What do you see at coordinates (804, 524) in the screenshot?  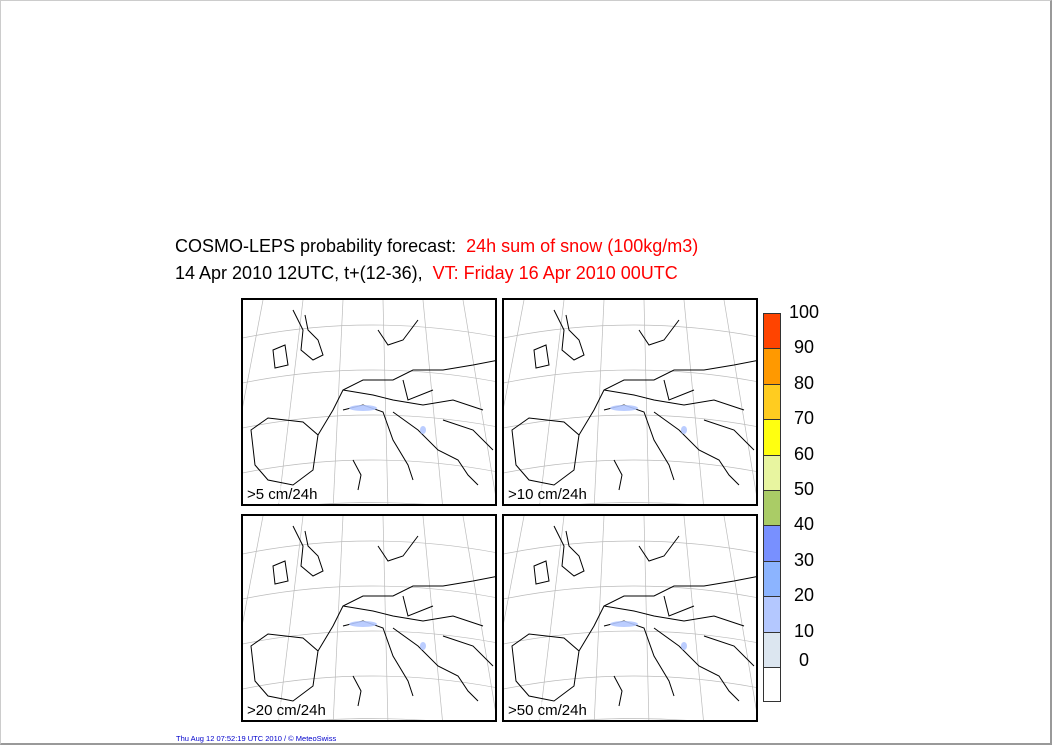 I see `colorbar-tick-label: 40` at bounding box center [804, 524].